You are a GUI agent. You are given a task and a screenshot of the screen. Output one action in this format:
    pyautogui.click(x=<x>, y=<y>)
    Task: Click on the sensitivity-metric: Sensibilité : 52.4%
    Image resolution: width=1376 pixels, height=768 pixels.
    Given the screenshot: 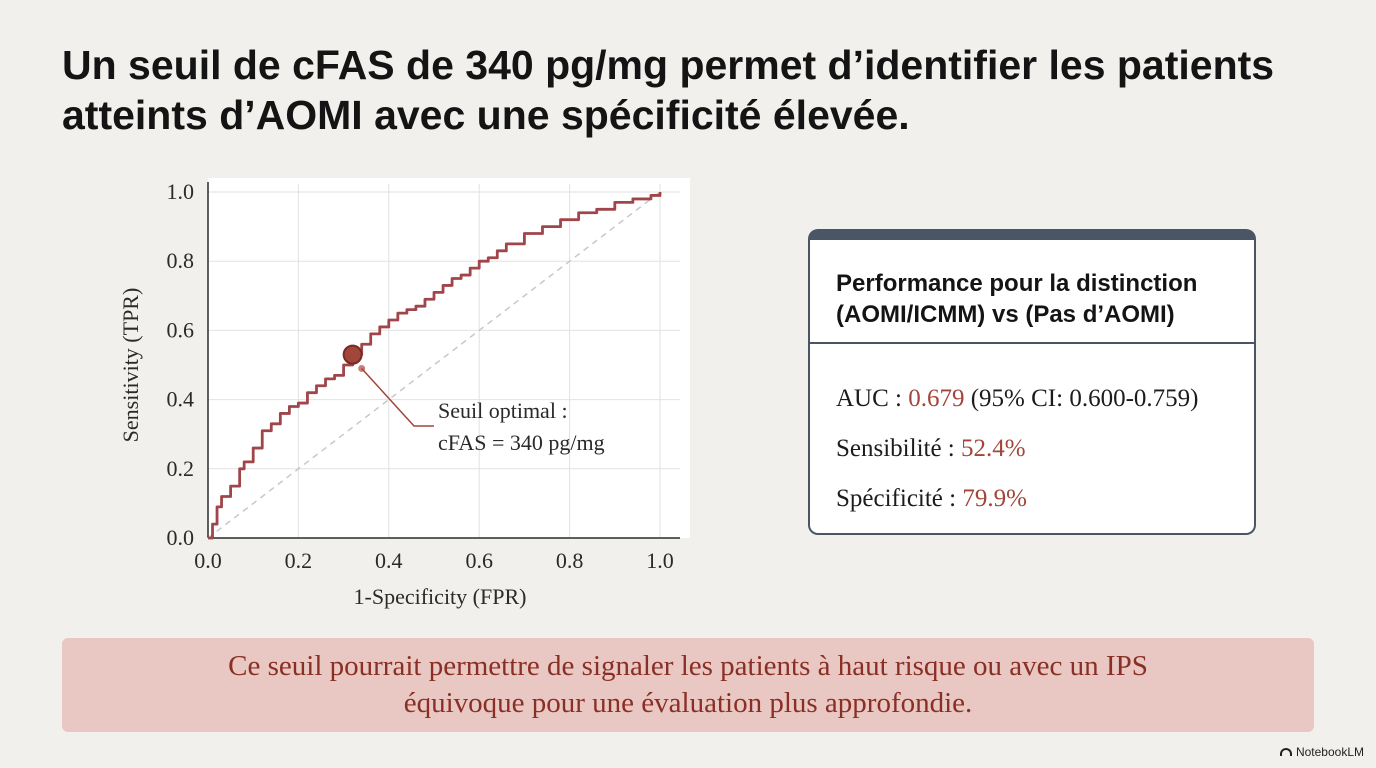 What is the action you would take?
    pyautogui.click(x=931, y=449)
    